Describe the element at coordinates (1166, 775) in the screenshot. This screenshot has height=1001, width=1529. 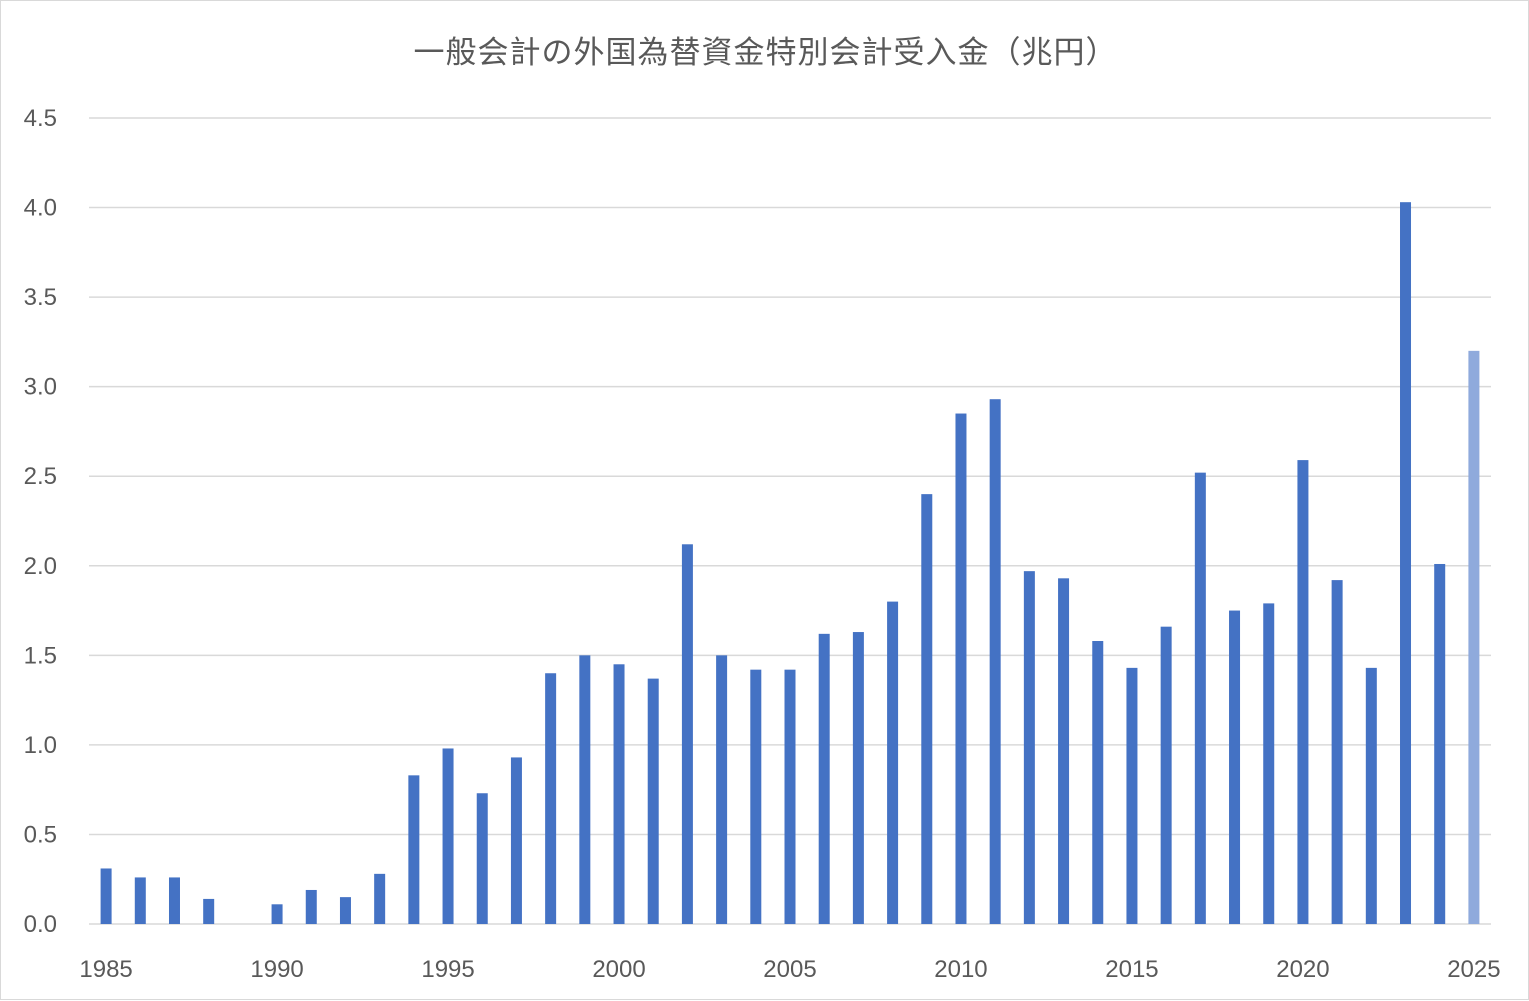
I see `bar-2016` at that location.